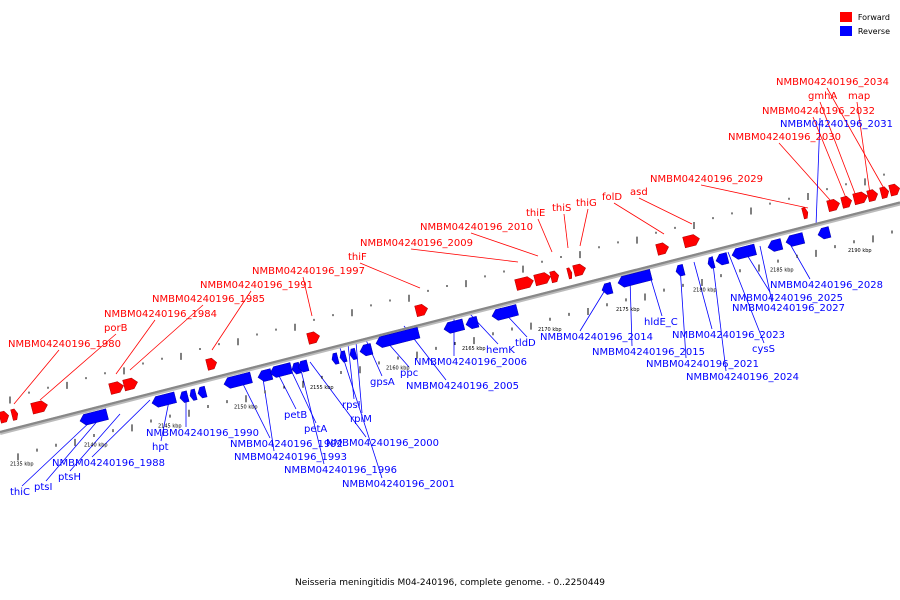 This screenshot has height=600, width=900. I want to click on forward-gene-label: NMBM04240196_1991, so click(256, 285).